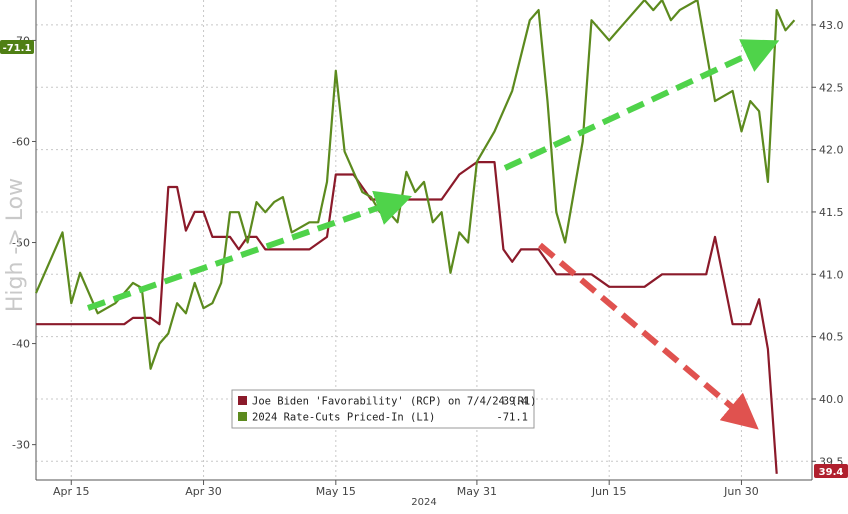  What do you see at coordinates (515, 402) in the screenshot?
I see `legend-value-biden: 39.4` at bounding box center [515, 402].